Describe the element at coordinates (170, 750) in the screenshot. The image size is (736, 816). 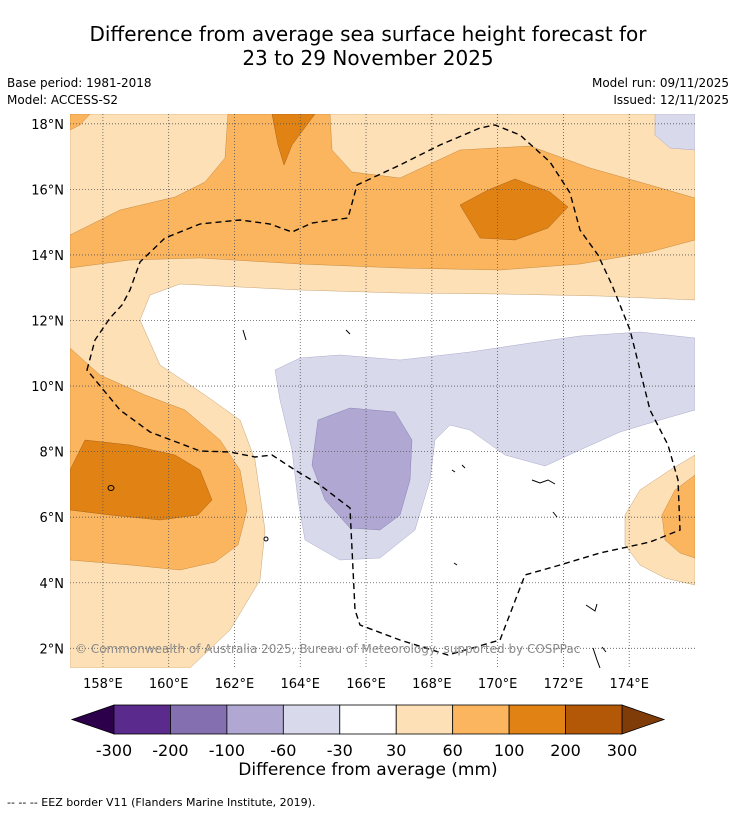
I see `colorbar-tick-label: -200` at that location.